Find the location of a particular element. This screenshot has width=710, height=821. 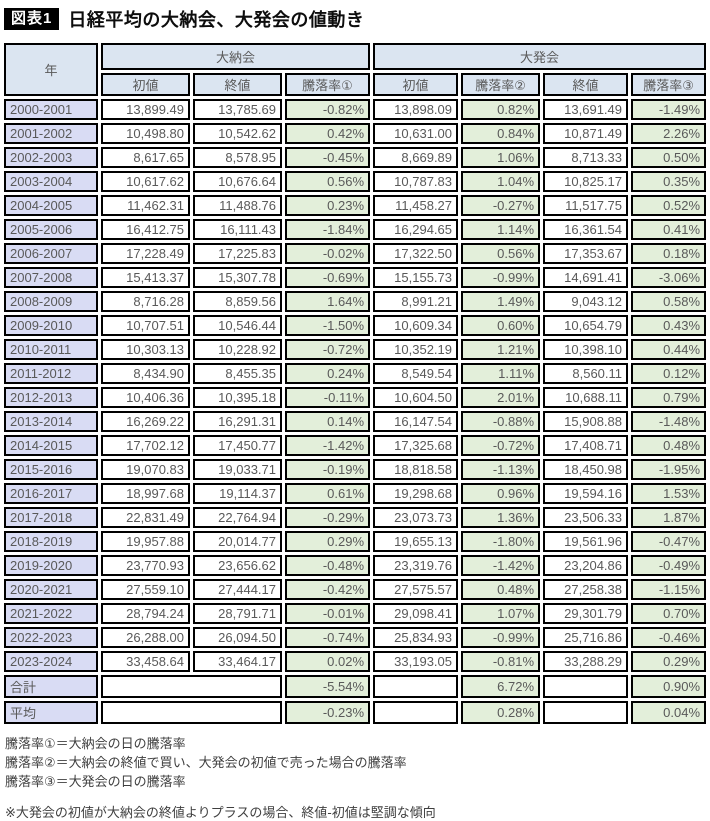

value-cell: 10,398.10 is located at coordinates (586, 349).